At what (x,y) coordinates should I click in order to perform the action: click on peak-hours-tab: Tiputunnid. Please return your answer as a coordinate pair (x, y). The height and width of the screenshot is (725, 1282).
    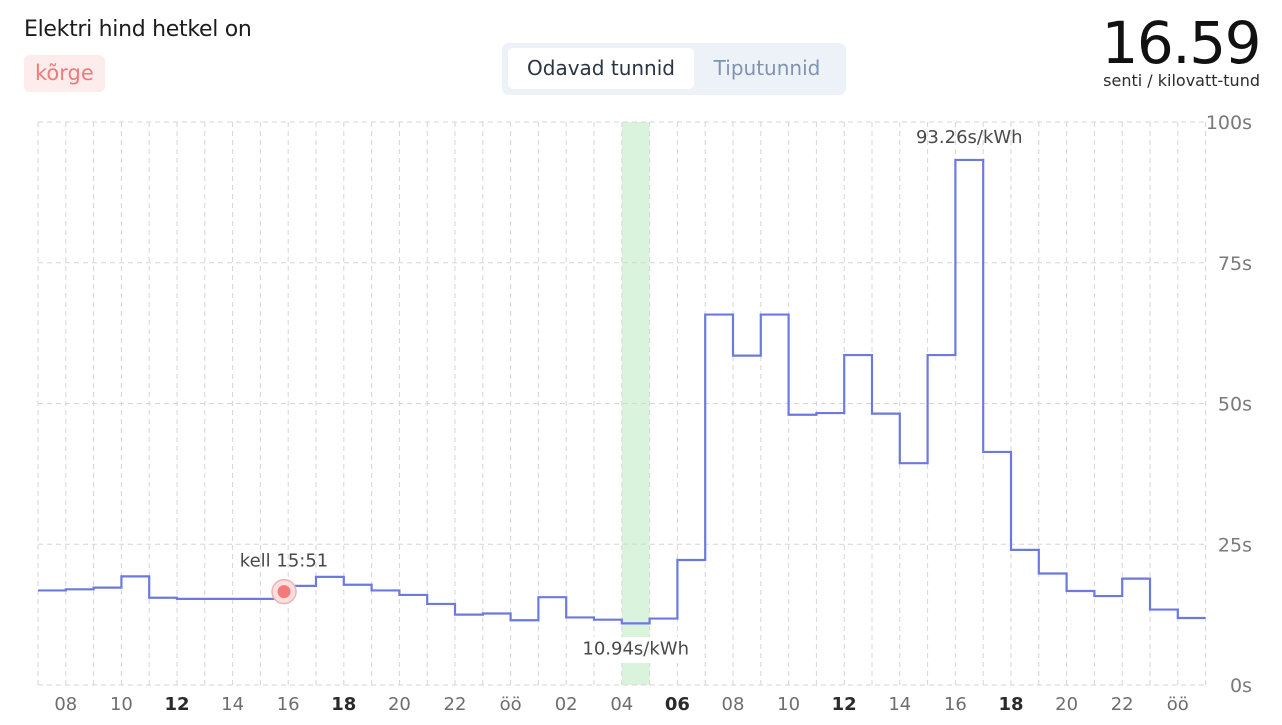
    Looking at the image, I should click on (767, 68).